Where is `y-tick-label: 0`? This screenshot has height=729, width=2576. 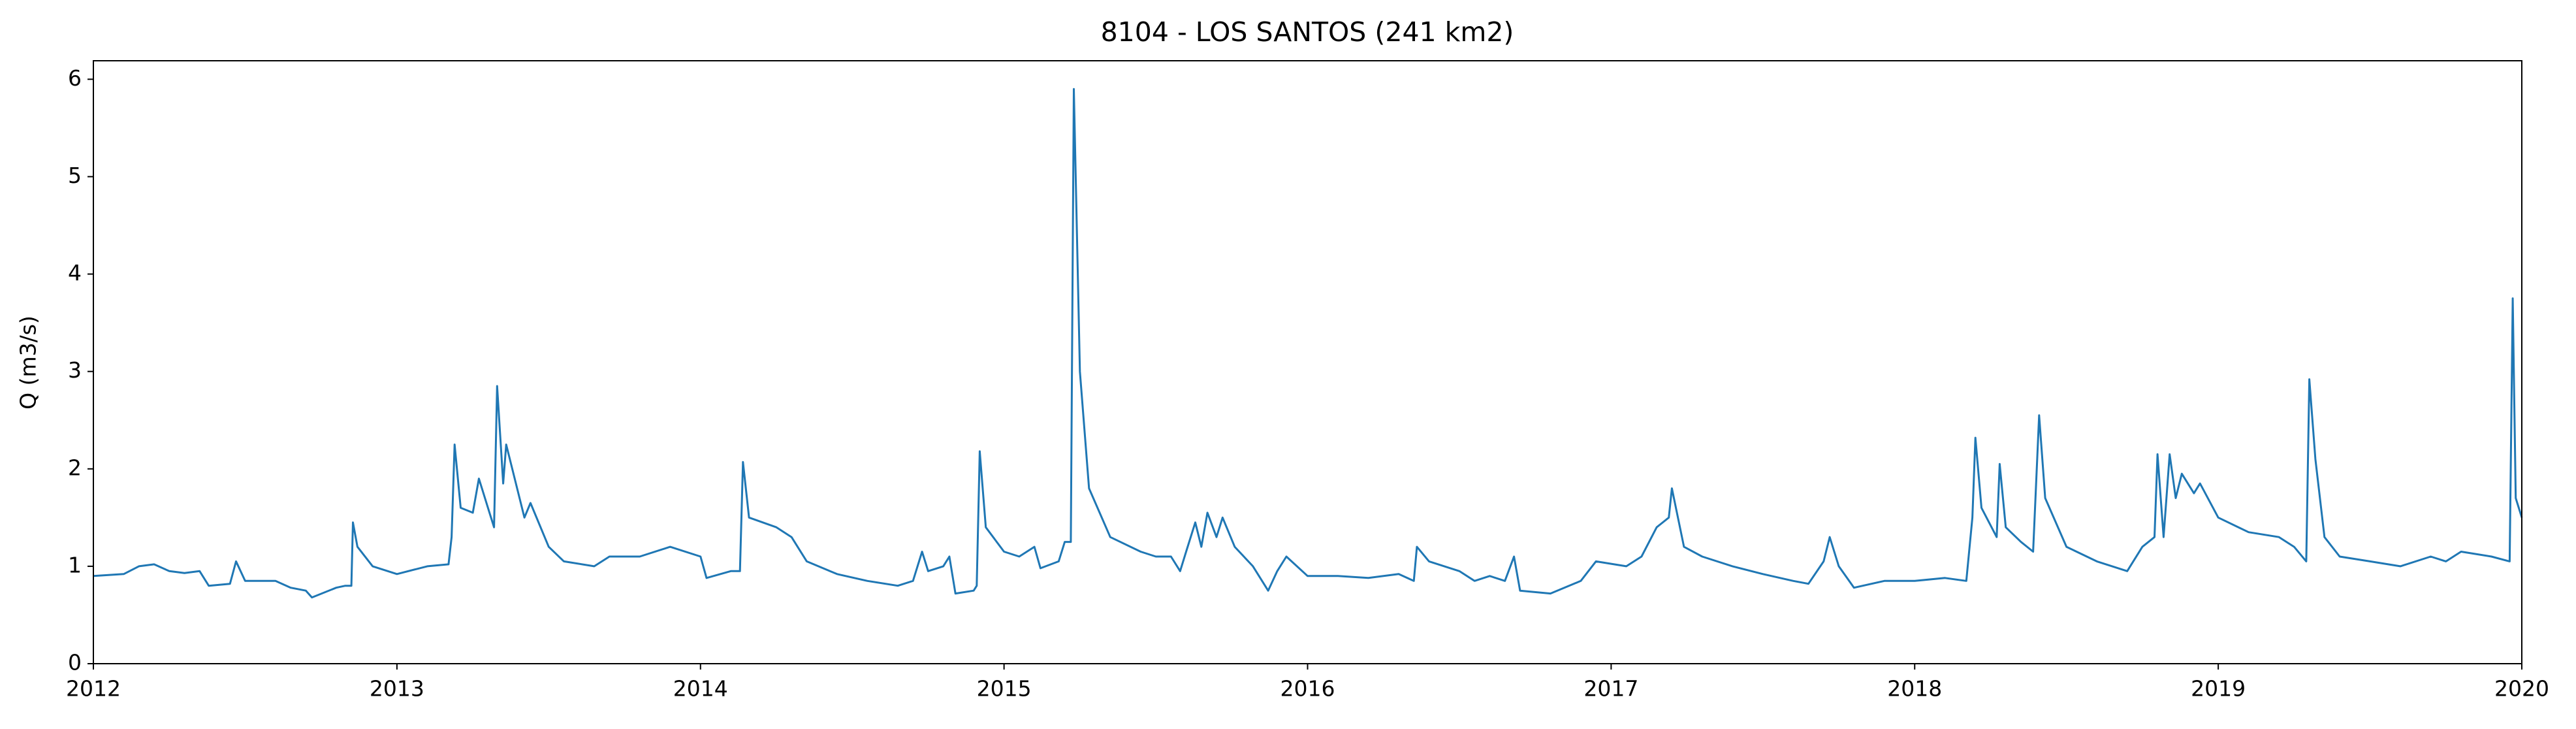 y-tick-label: 0 is located at coordinates (75, 662).